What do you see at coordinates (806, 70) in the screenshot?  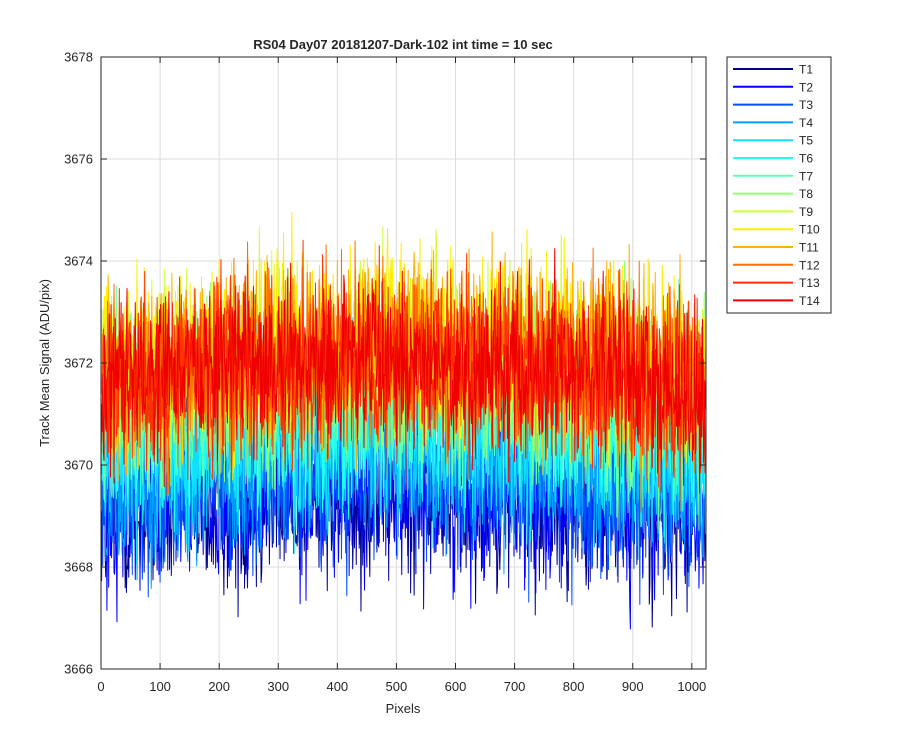 I see `legend-label-t1: T1` at bounding box center [806, 70].